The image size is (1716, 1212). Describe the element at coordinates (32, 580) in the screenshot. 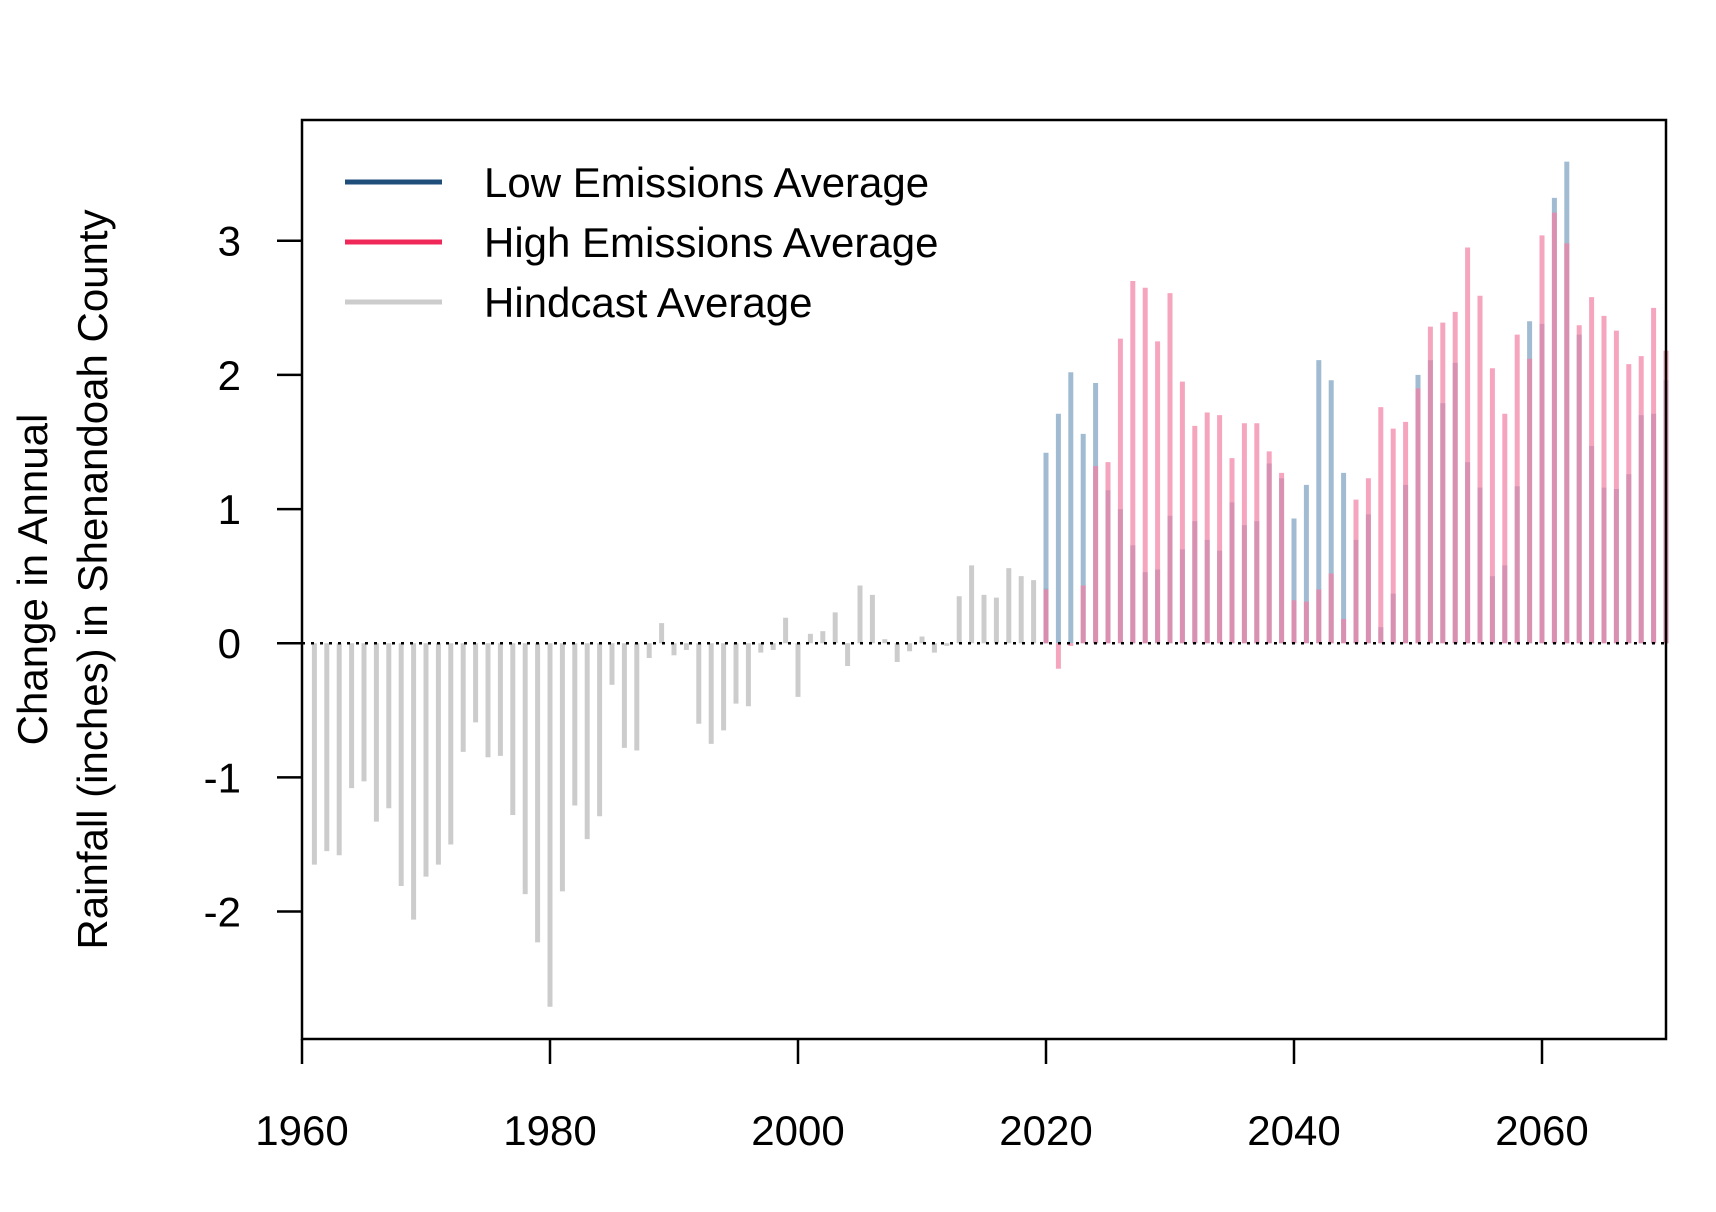

I see `y-axis-title-line-1: Change in Annual` at that location.